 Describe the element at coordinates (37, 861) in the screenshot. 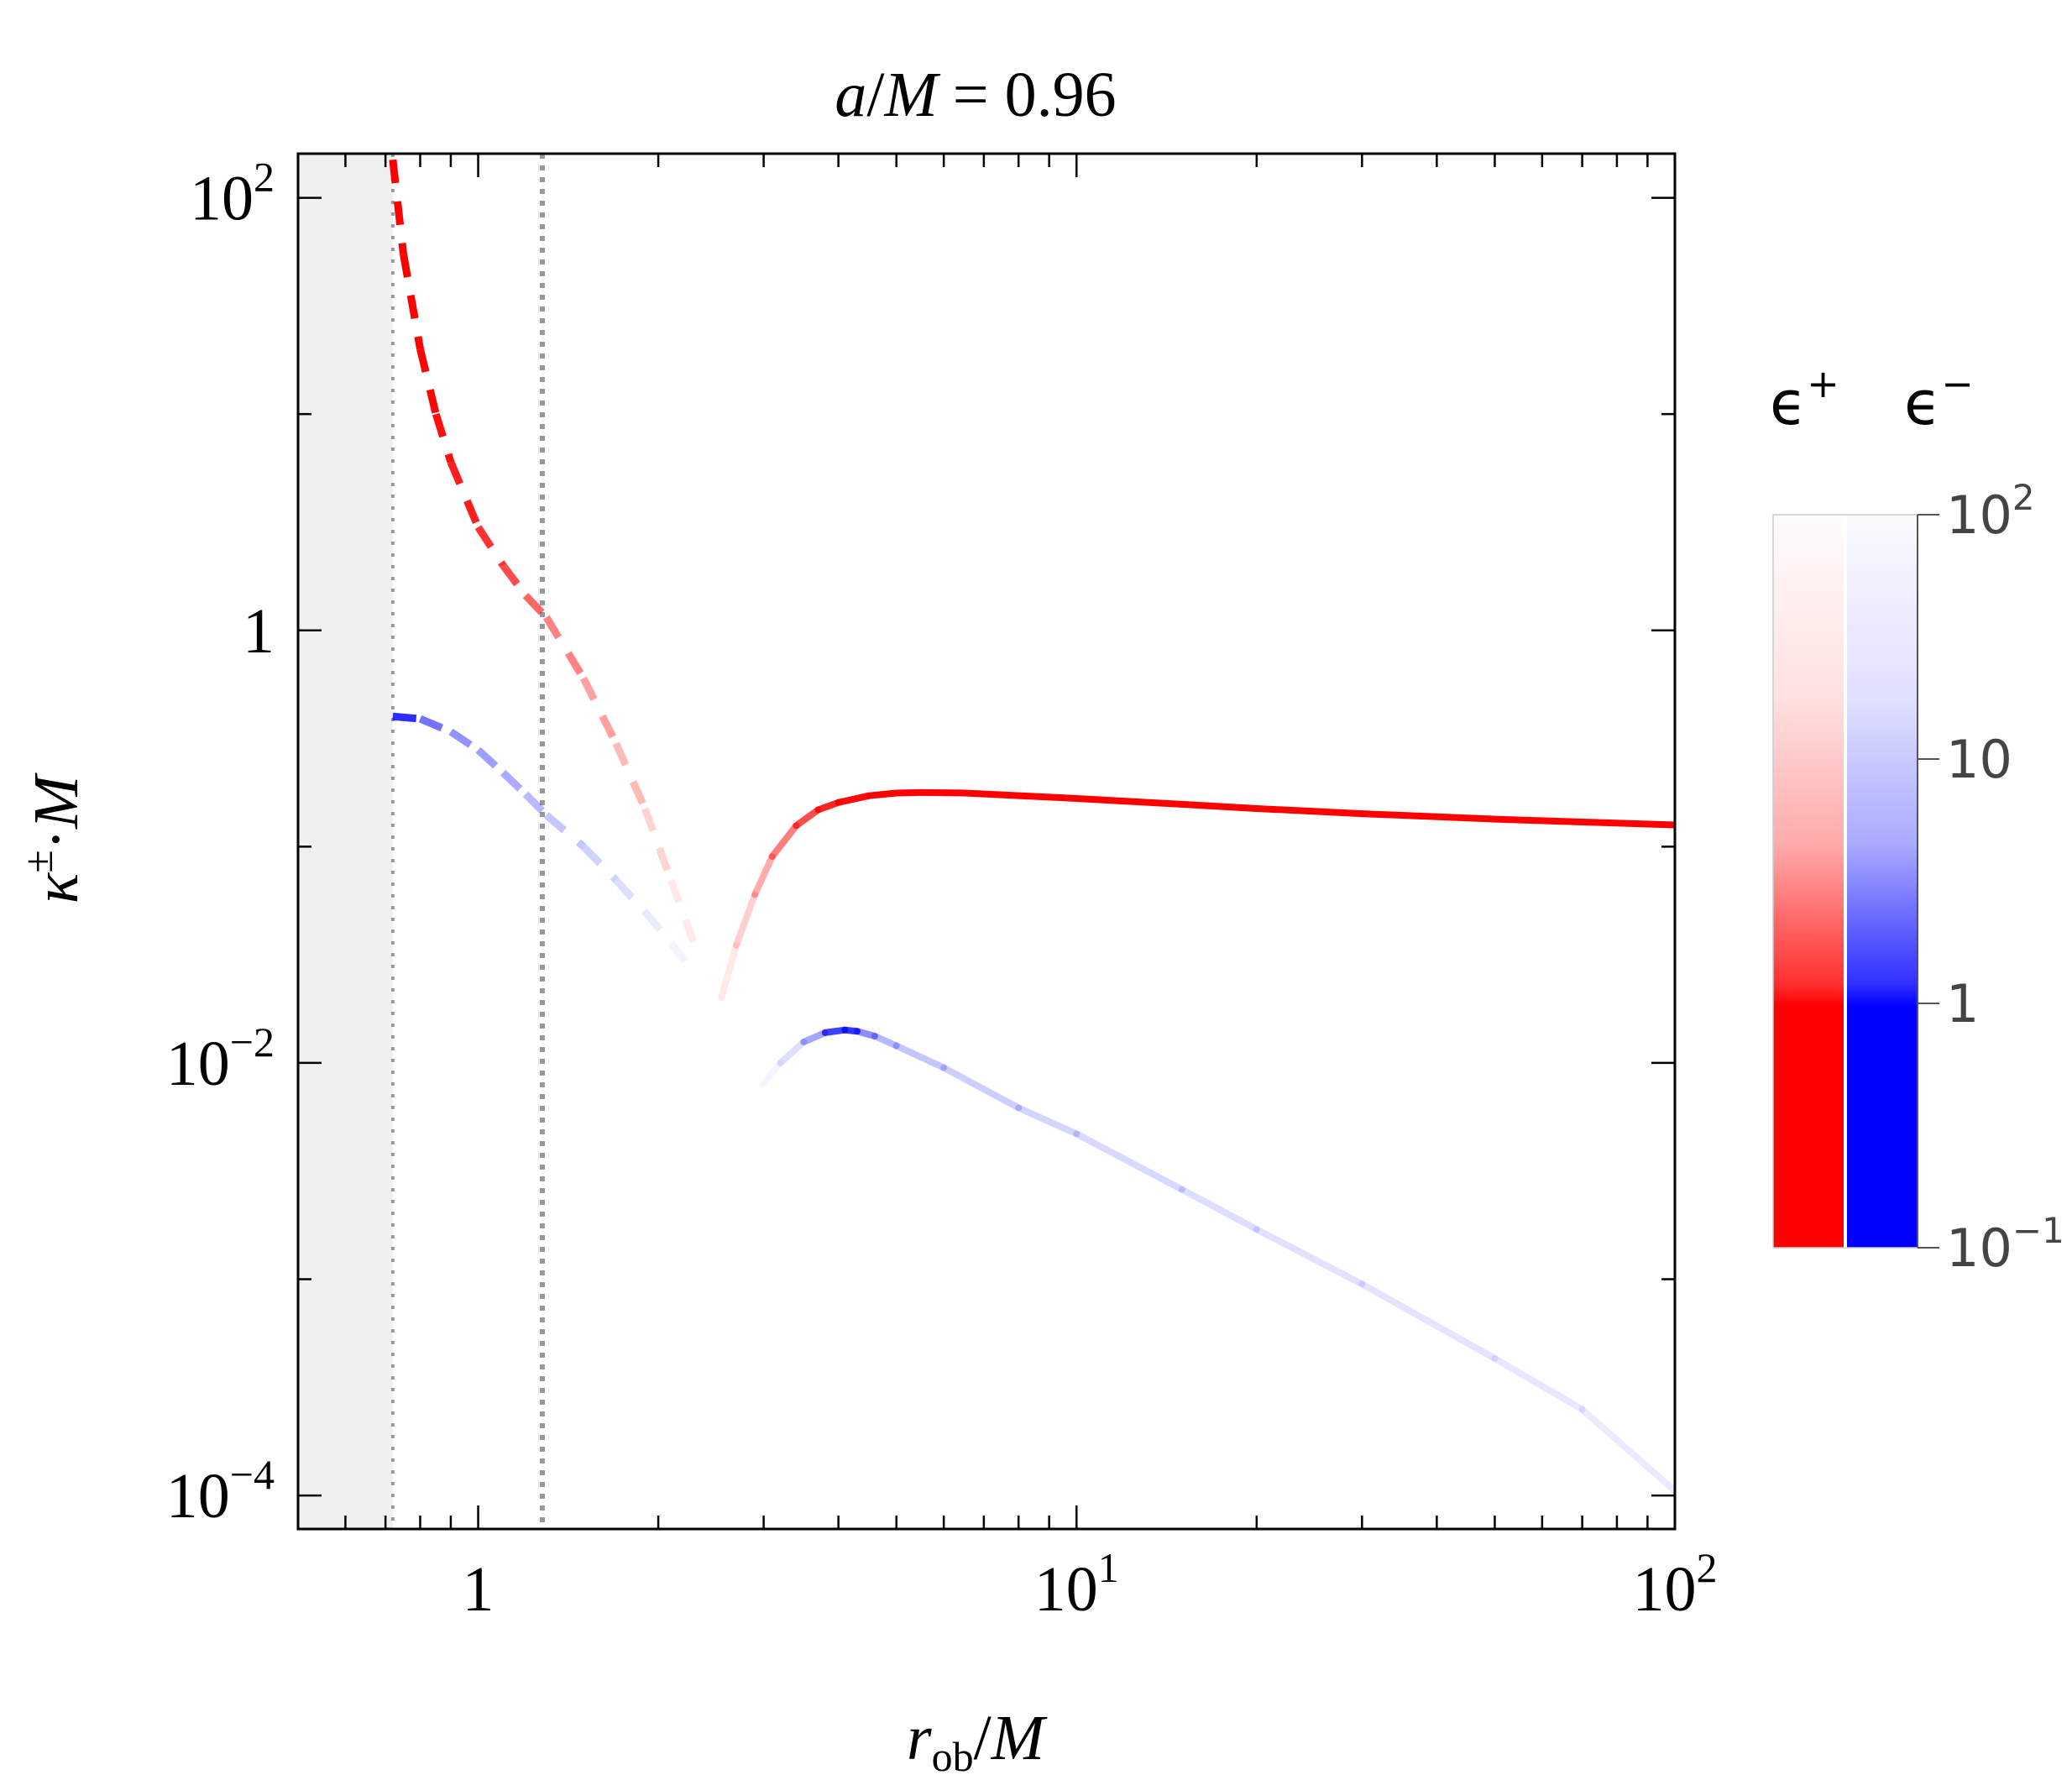

I see `y-label-sup: ±` at that location.